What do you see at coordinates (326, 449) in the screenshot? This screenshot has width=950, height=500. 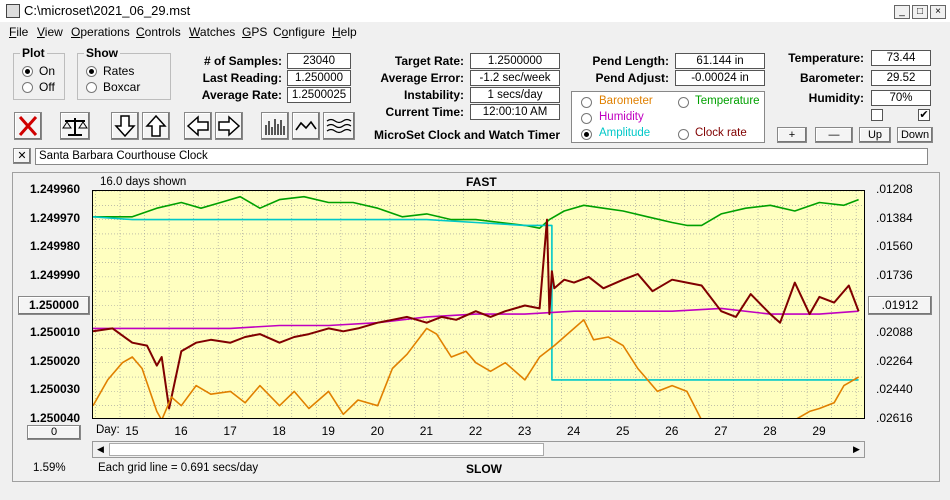 I see `scroll-thumb` at bounding box center [326, 449].